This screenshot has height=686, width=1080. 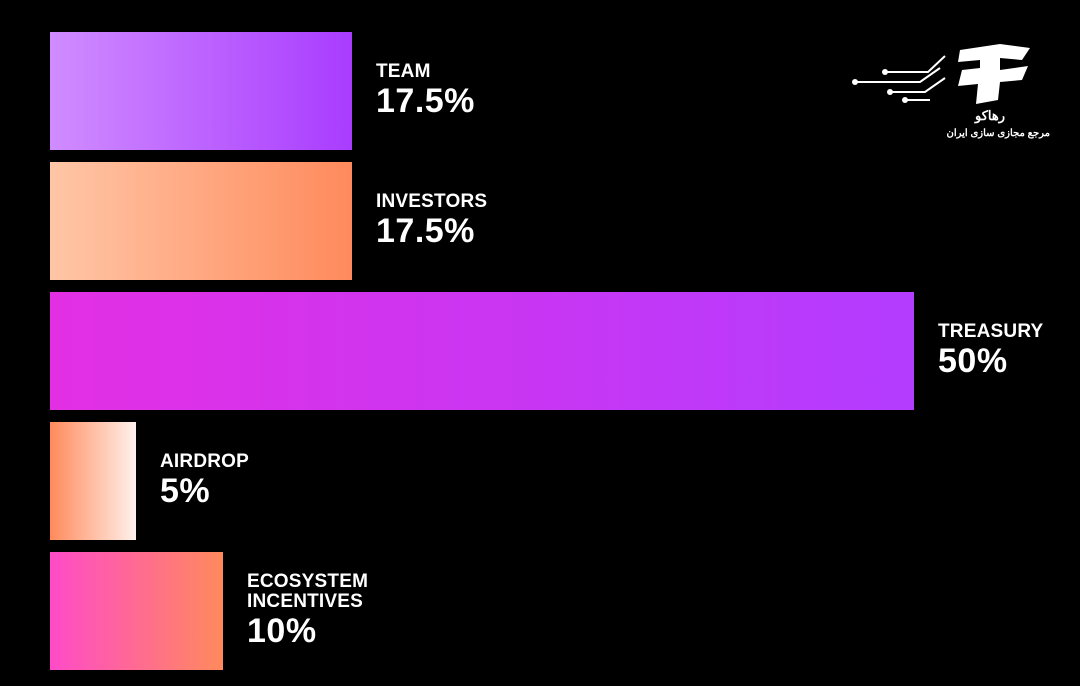 What do you see at coordinates (308, 581) in the screenshot?
I see `category-label: ECOSYSTEM` at bounding box center [308, 581].